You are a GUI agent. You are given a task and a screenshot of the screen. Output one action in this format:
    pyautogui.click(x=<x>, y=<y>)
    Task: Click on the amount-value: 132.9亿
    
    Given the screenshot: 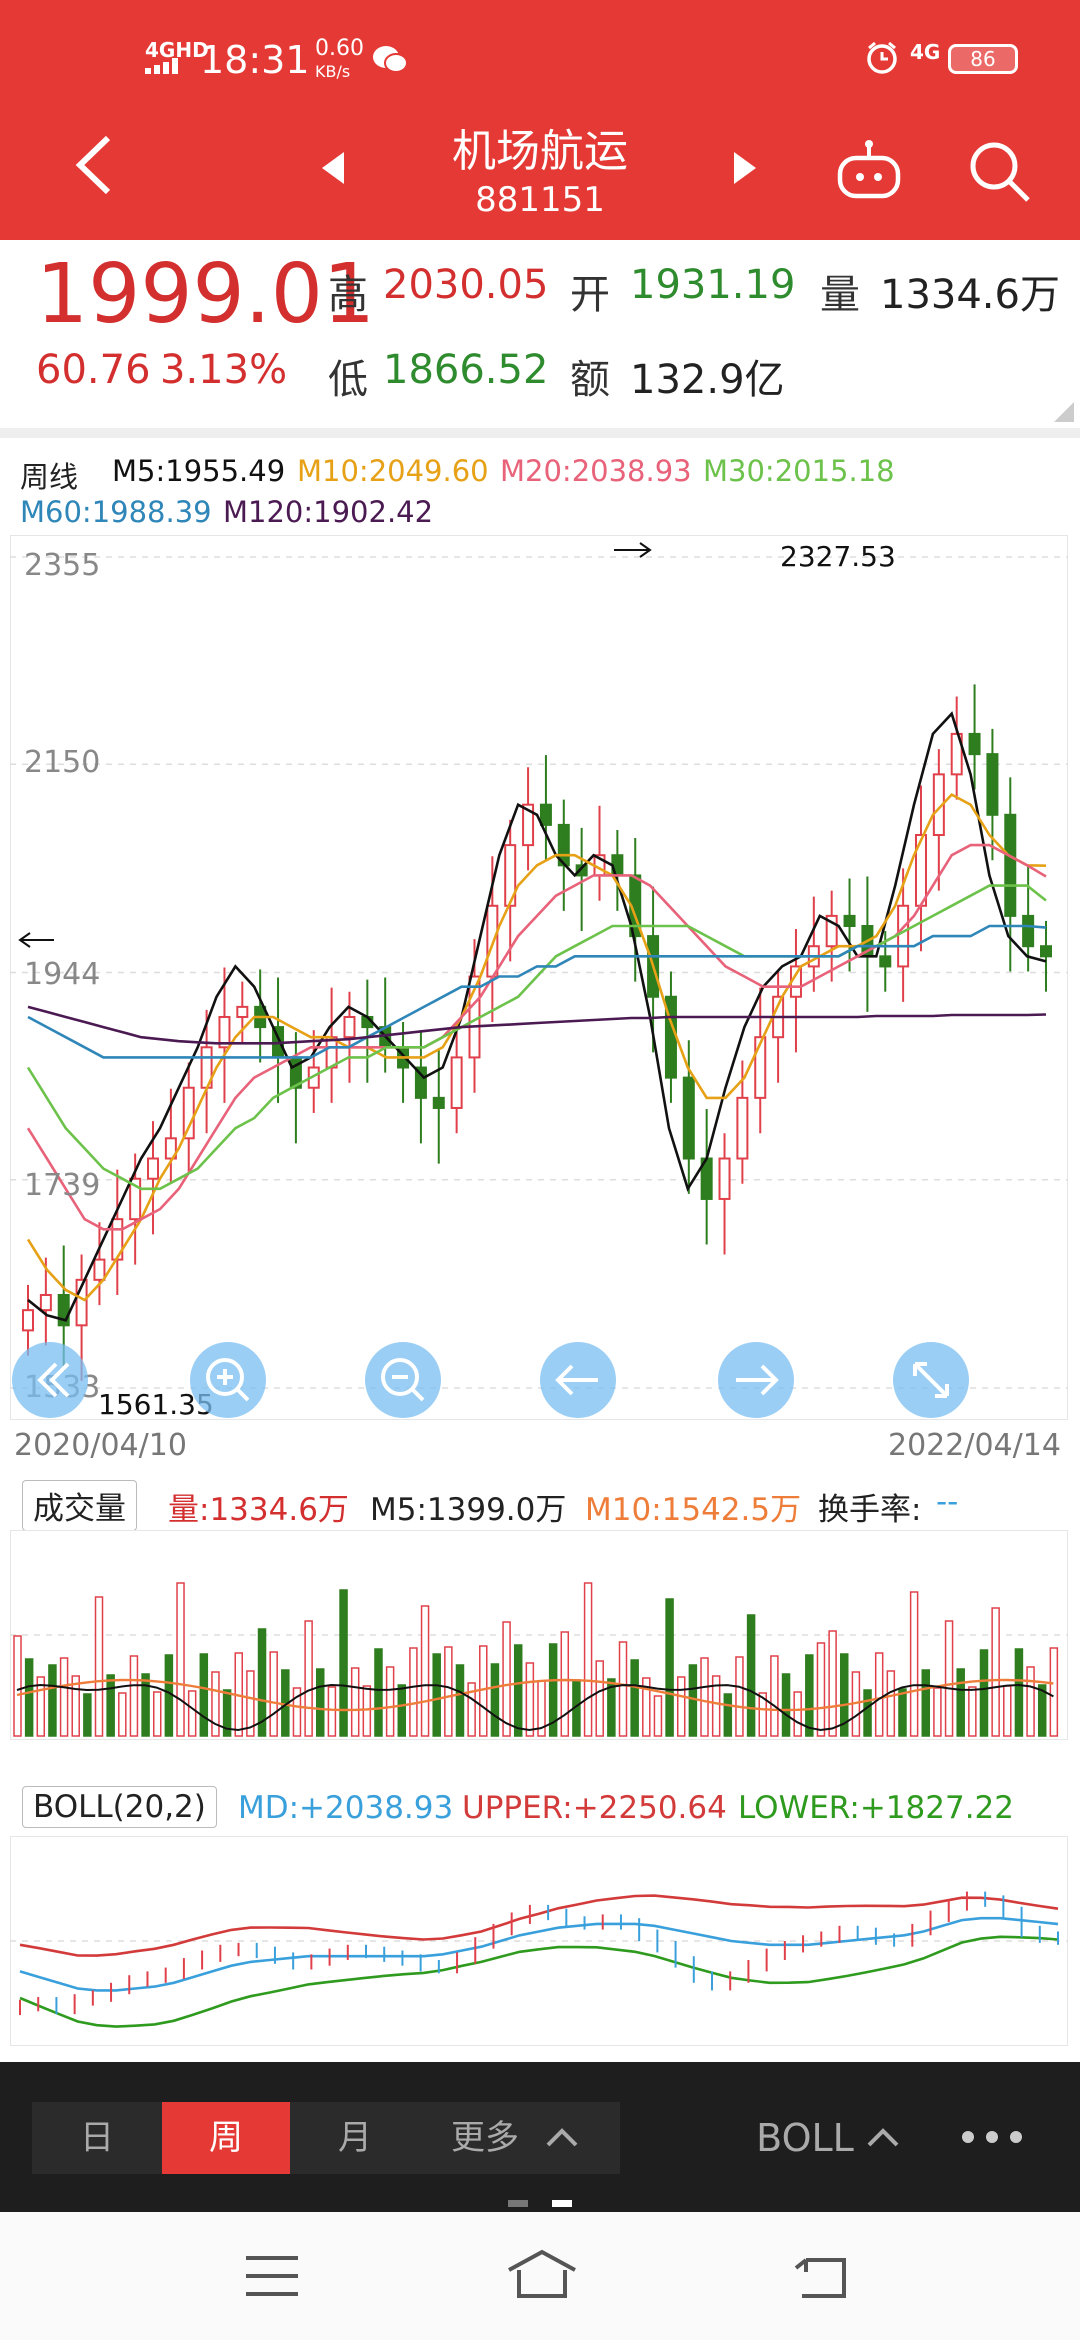 What is the action you would take?
    pyautogui.click(x=707, y=380)
    